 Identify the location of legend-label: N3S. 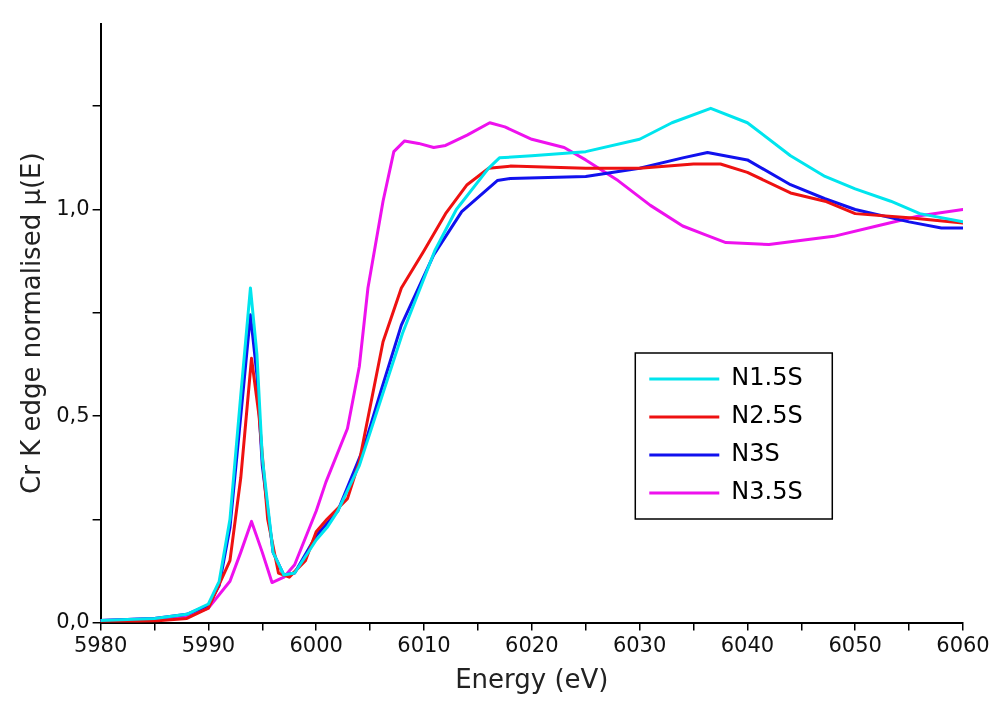
(755, 453).